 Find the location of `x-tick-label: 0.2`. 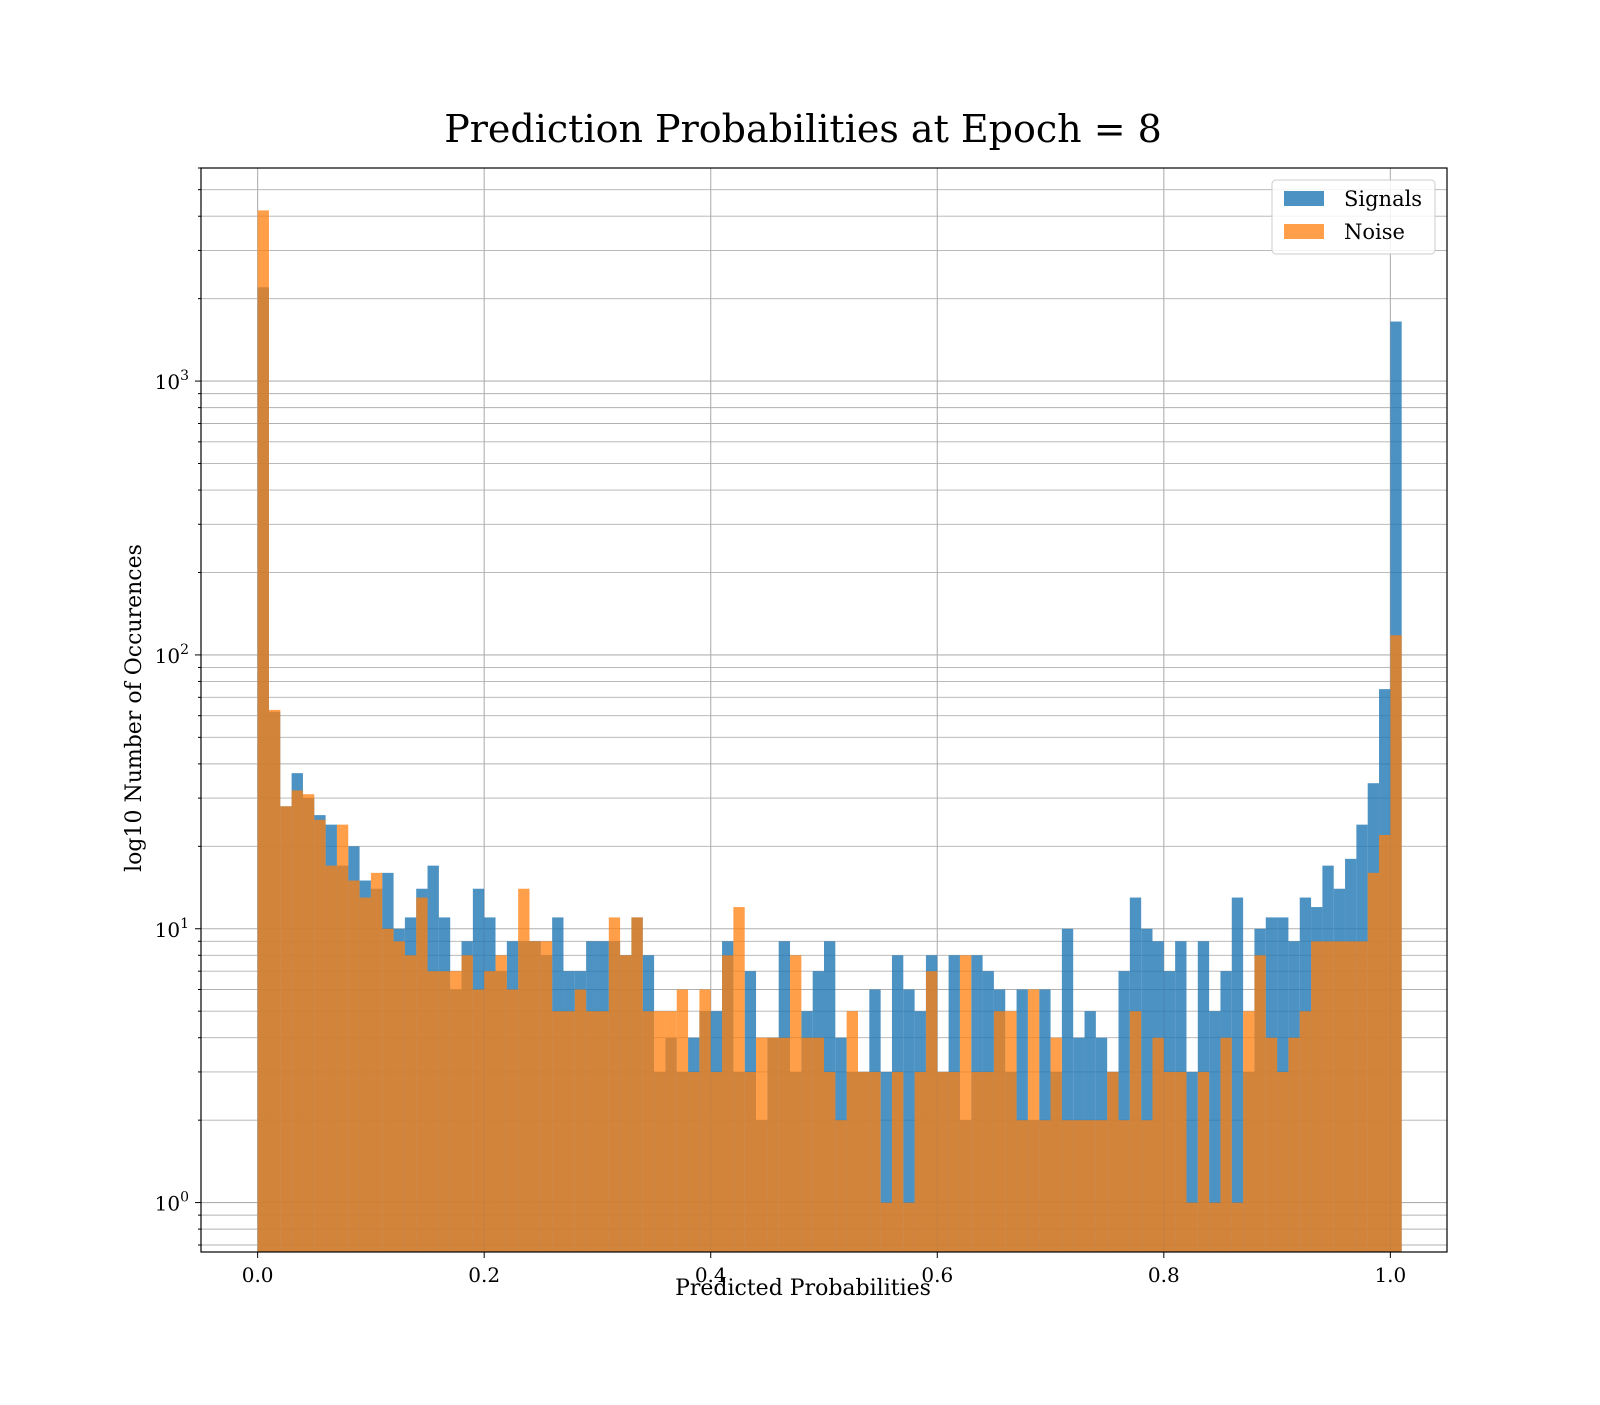

x-tick-label: 0.2 is located at coordinates (484, 1275).